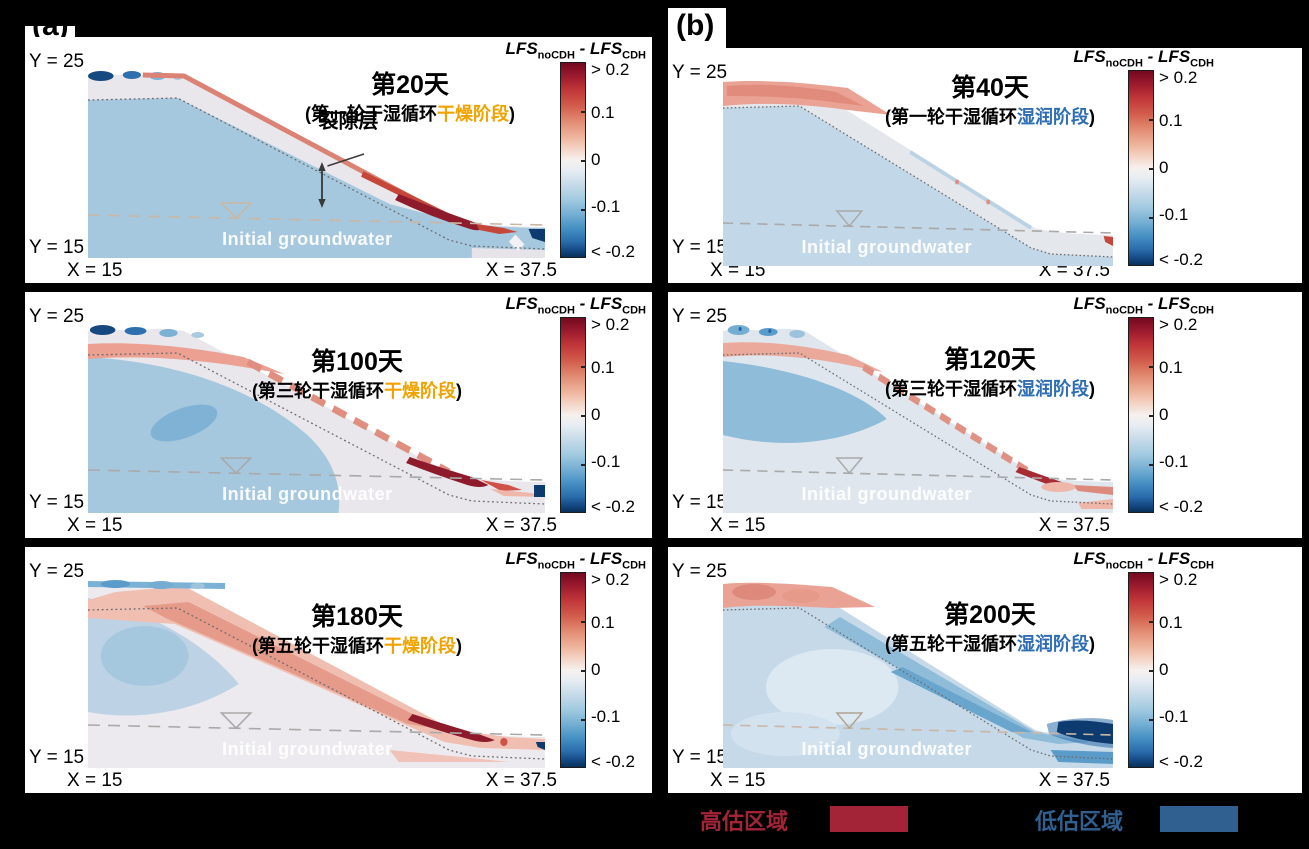 This screenshot has height=849, width=1309. Describe the element at coordinates (410, 113) in the screenshot. I see `panel-subtitle: (第一轮干湿循环干燥阶段)` at that location.